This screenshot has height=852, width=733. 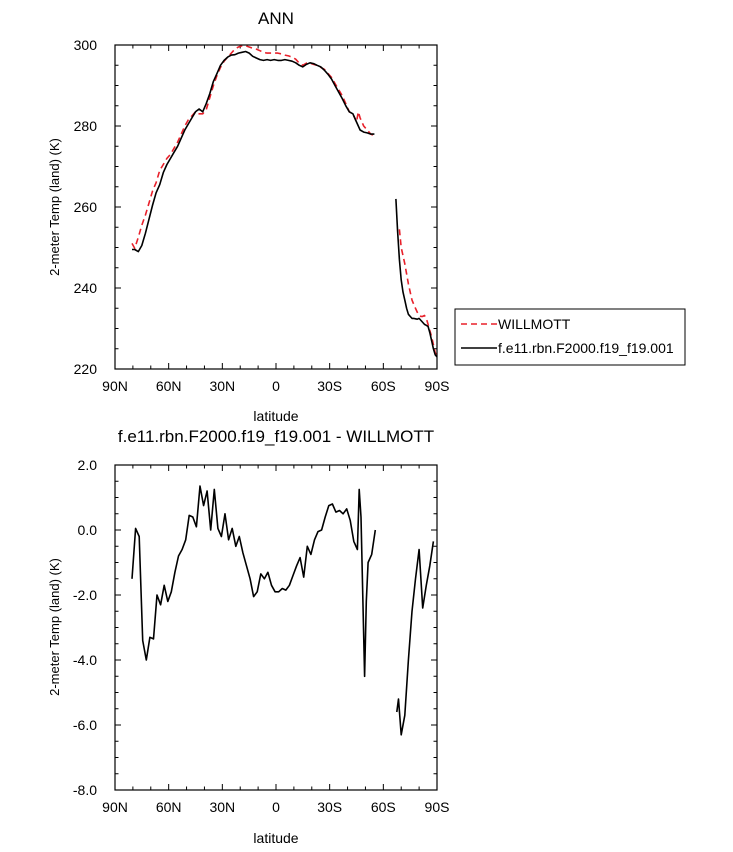 I want to click on chart-title: ANN, so click(x=276, y=18).